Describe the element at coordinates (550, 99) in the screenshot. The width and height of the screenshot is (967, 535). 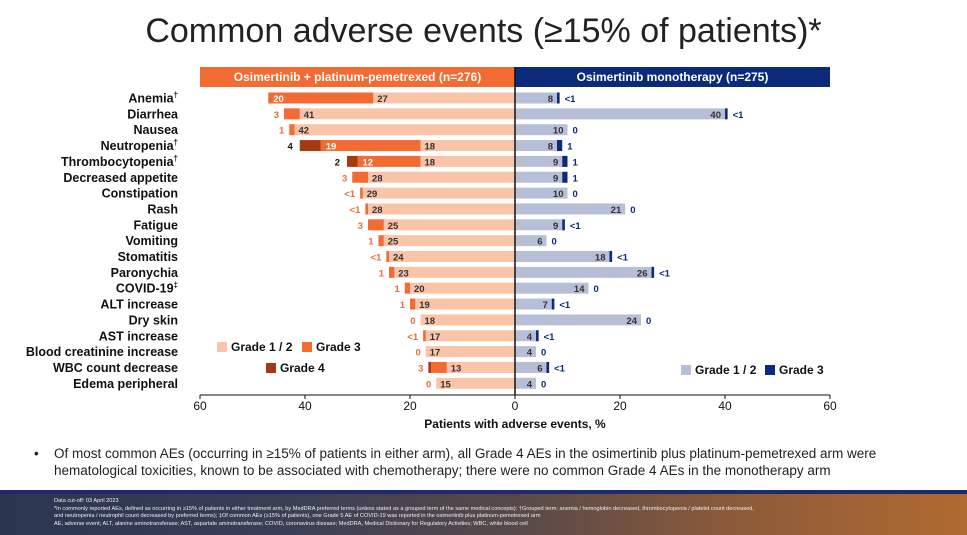
I see `right-label-grade12: 8` at that location.